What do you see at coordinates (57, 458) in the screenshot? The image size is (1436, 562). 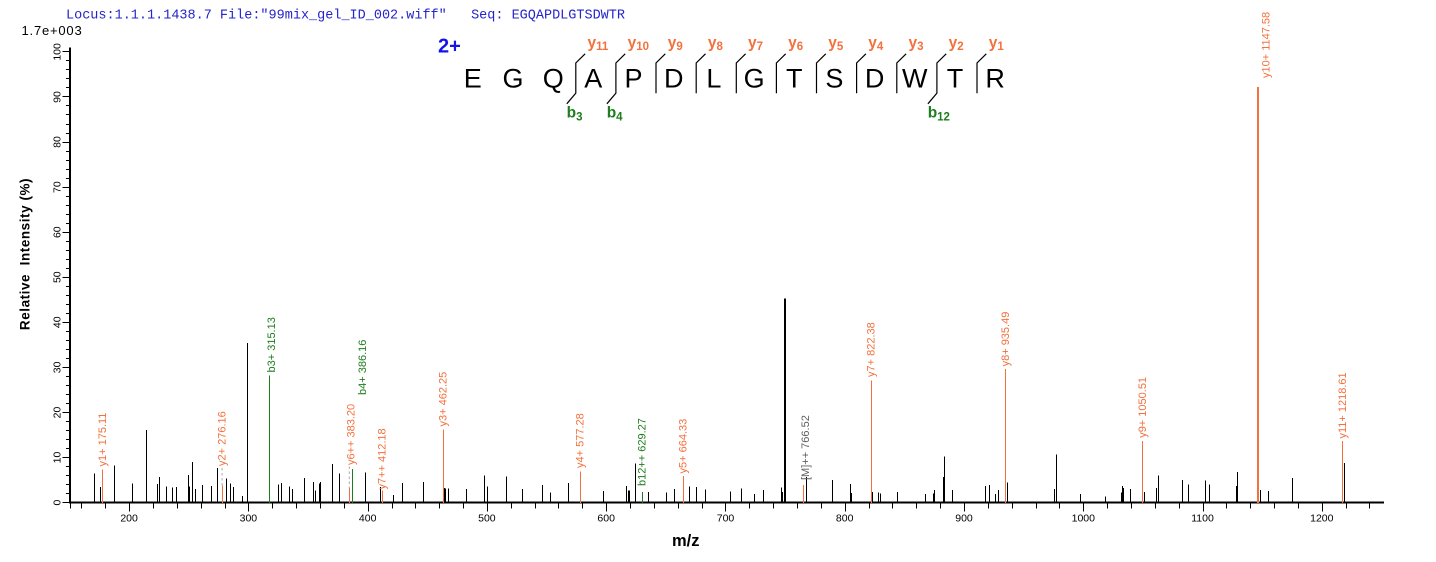 I see `svg-text: 10` at bounding box center [57, 458].